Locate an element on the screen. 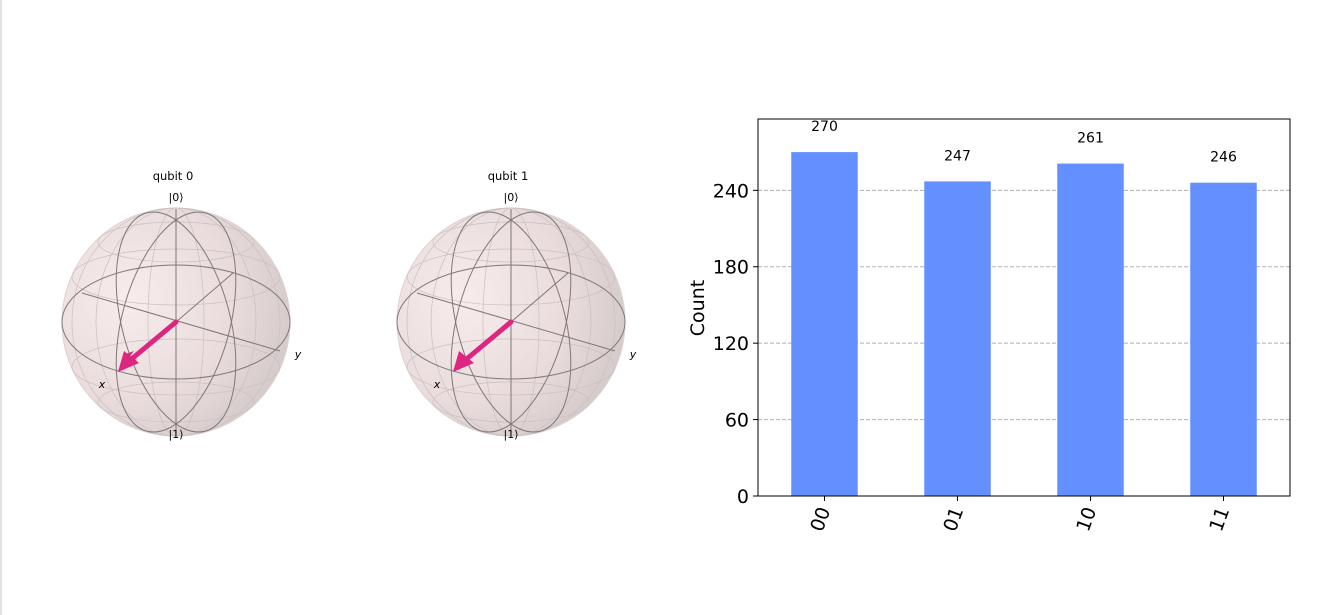  data-label: 261 is located at coordinates (1090, 139).